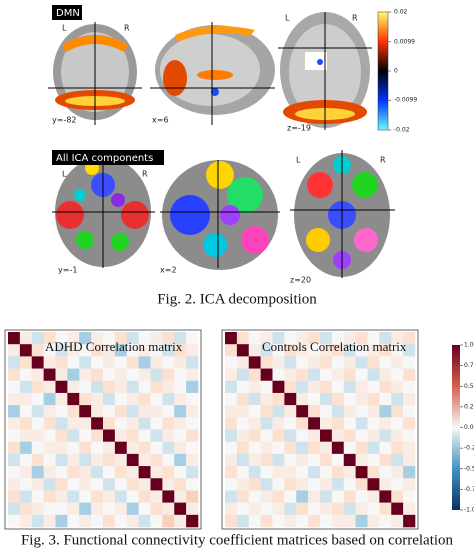 The image size is (474, 550). What do you see at coordinates (355, 18) in the screenshot?
I see `side-label: R` at bounding box center [355, 18].